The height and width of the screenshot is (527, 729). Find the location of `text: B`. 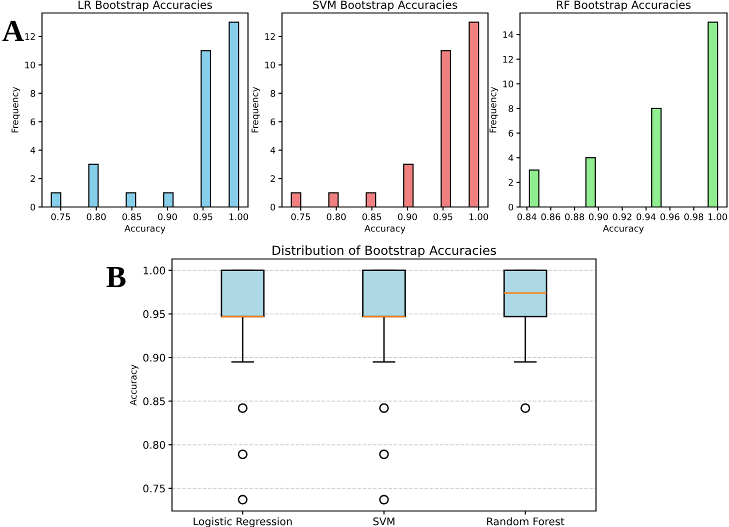

text: B is located at coordinates (116, 277).